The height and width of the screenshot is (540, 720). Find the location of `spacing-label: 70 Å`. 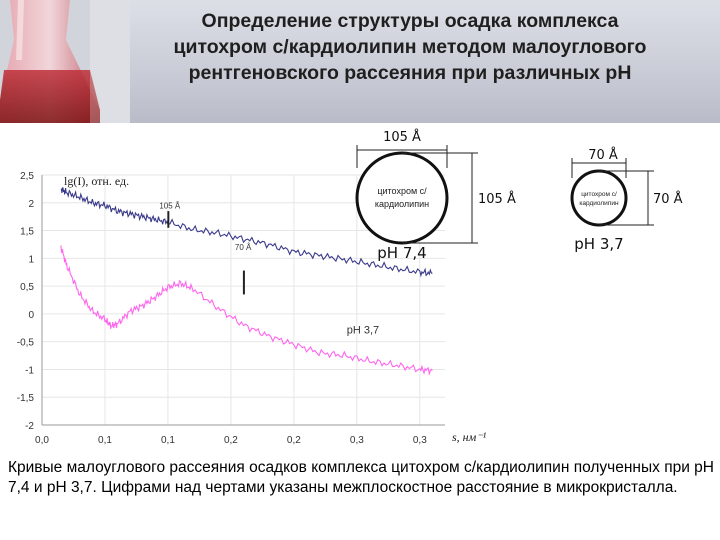

spacing-label: 70 Å is located at coordinates (243, 247).